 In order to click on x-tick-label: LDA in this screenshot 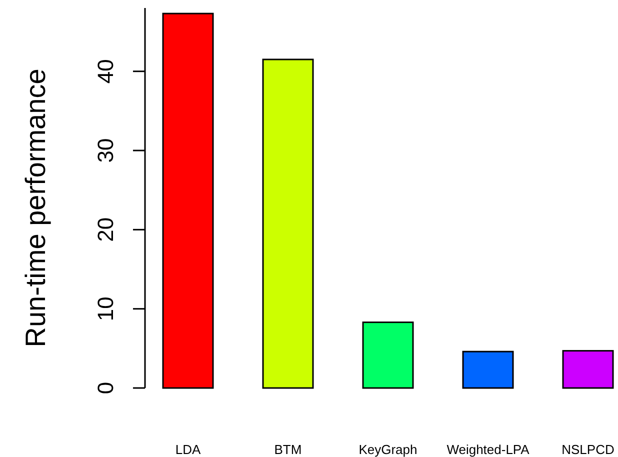, I will do `click(188, 449)`.